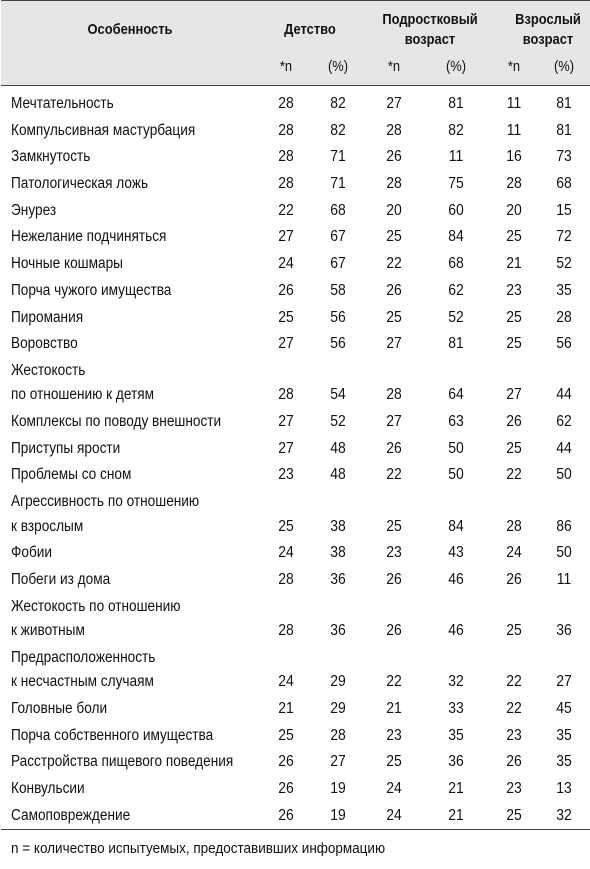 This screenshot has height=869, width=590. Describe the element at coordinates (338, 682) in the screenshot. I see `cell-childhood-pct: 29` at that location.